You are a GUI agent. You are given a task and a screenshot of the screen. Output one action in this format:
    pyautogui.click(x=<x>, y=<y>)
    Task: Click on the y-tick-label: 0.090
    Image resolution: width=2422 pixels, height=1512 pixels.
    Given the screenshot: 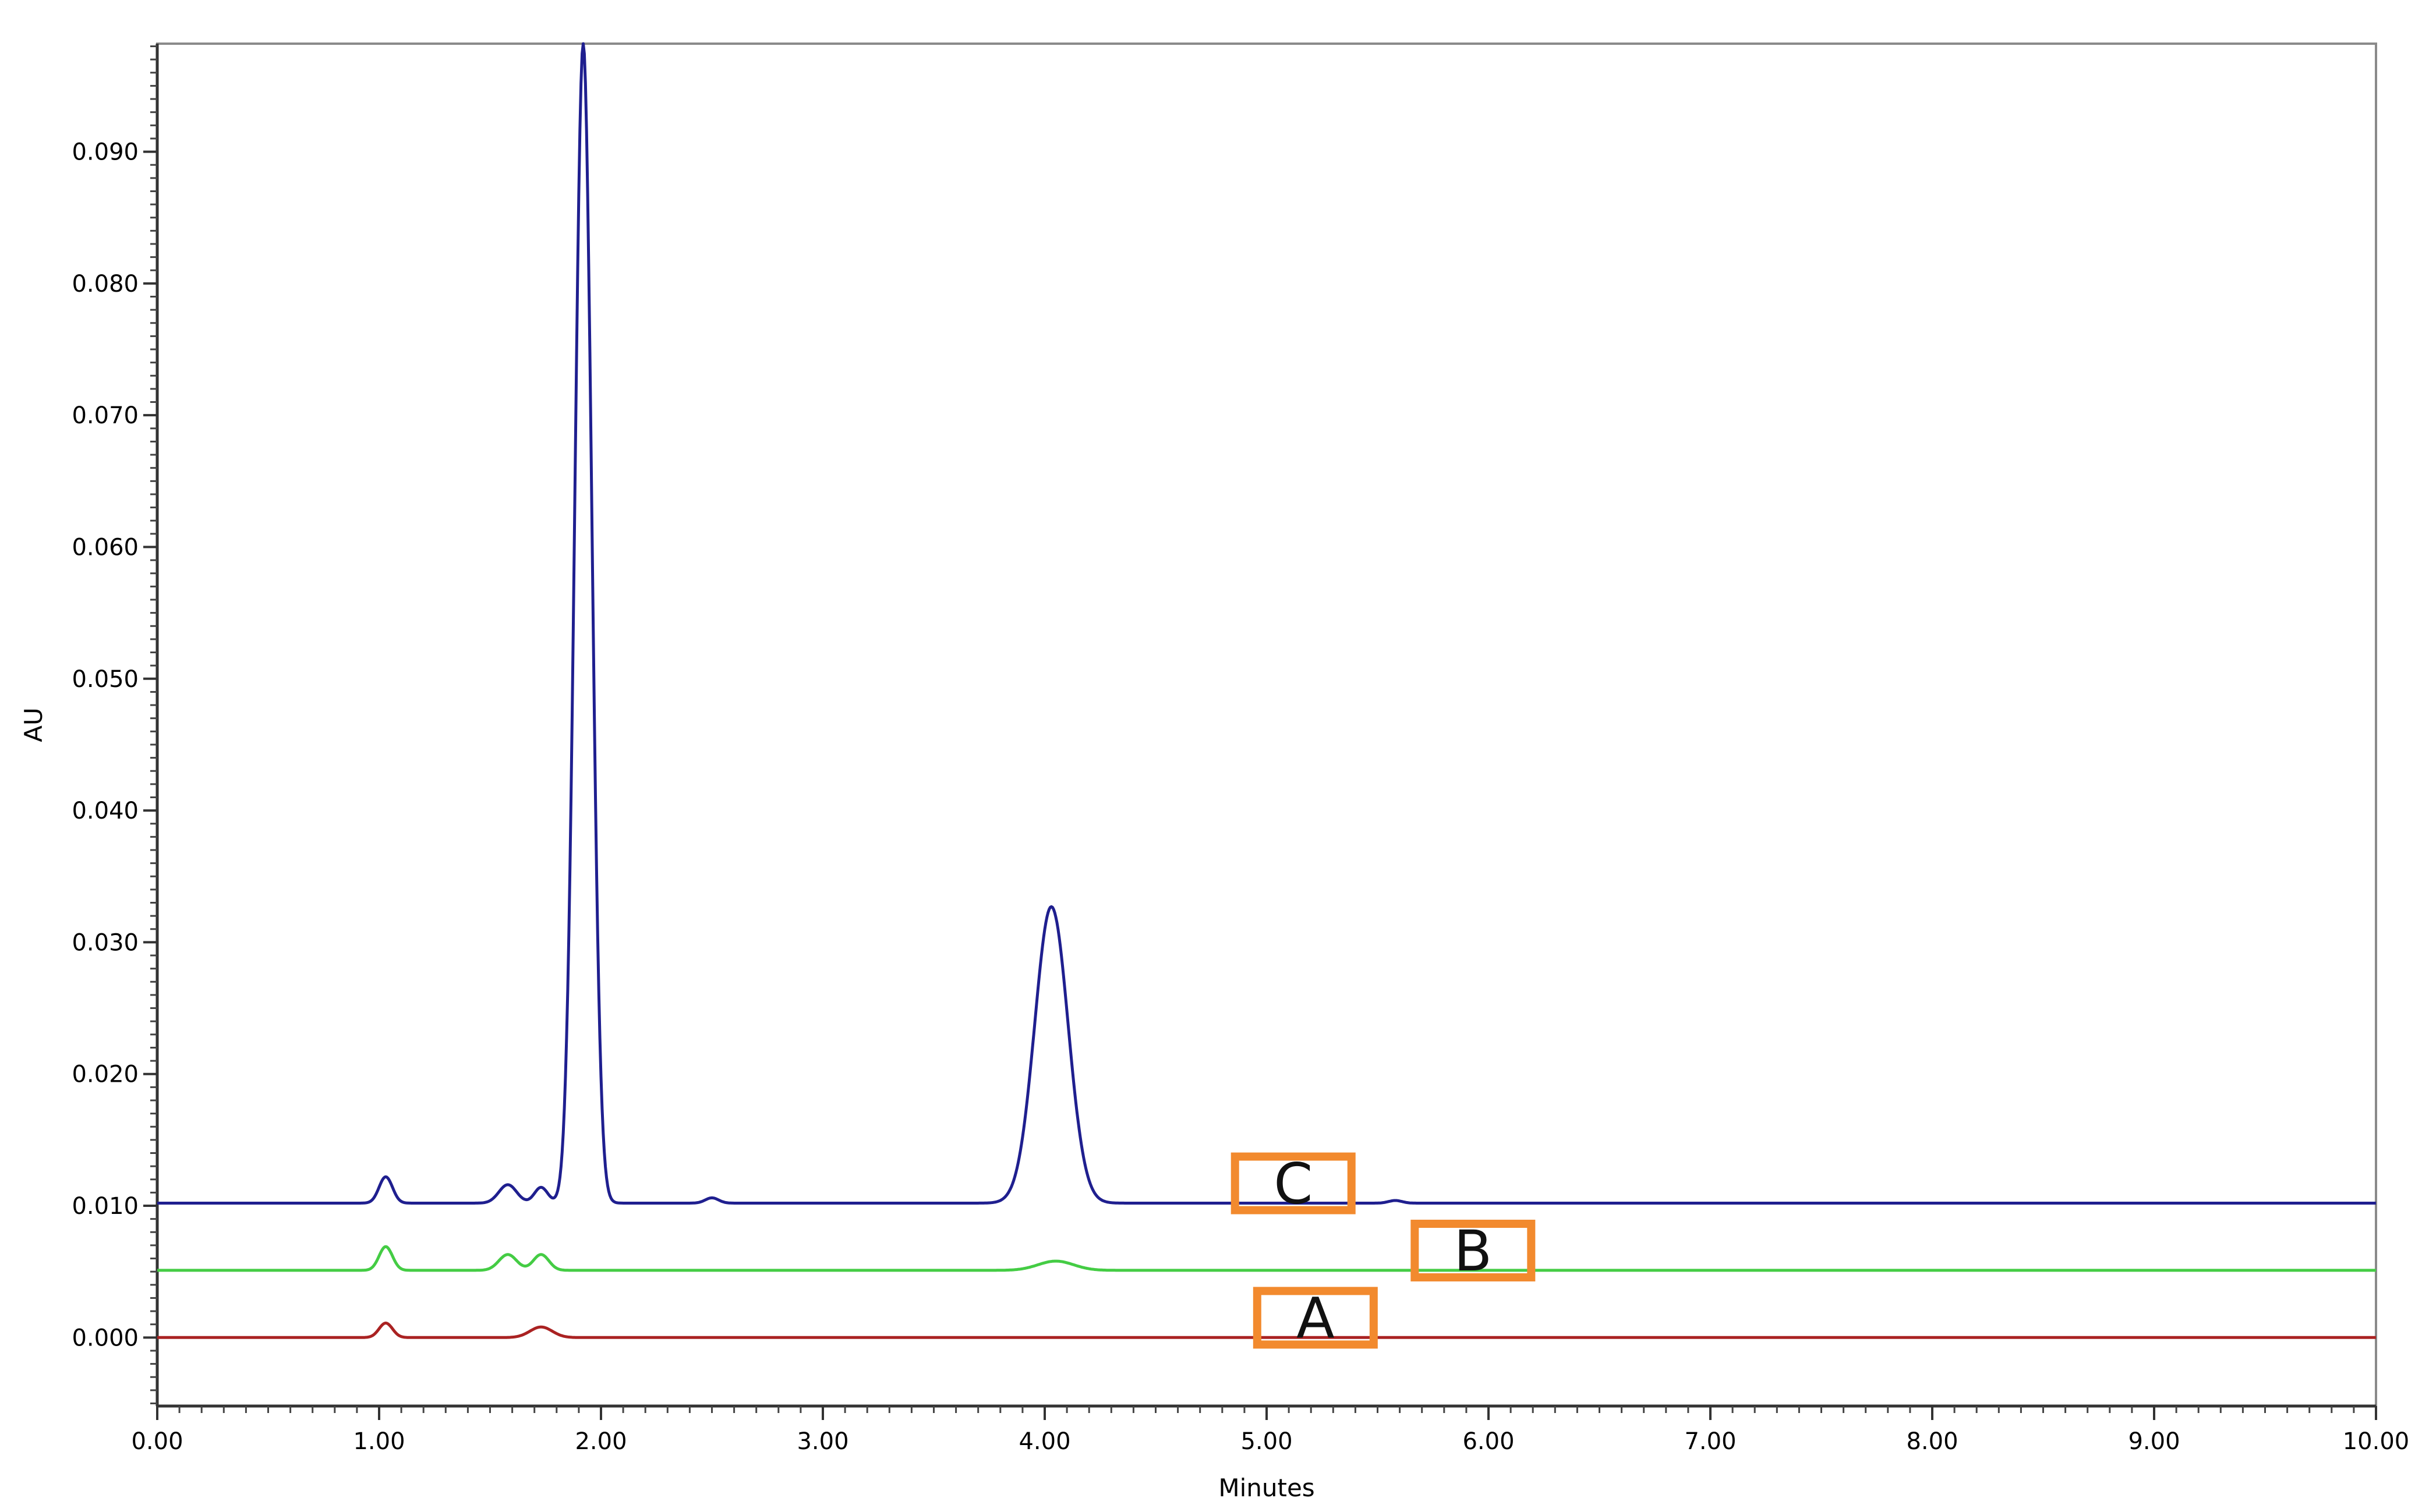 What is the action you would take?
    pyautogui.click(x=105, y=153)
    